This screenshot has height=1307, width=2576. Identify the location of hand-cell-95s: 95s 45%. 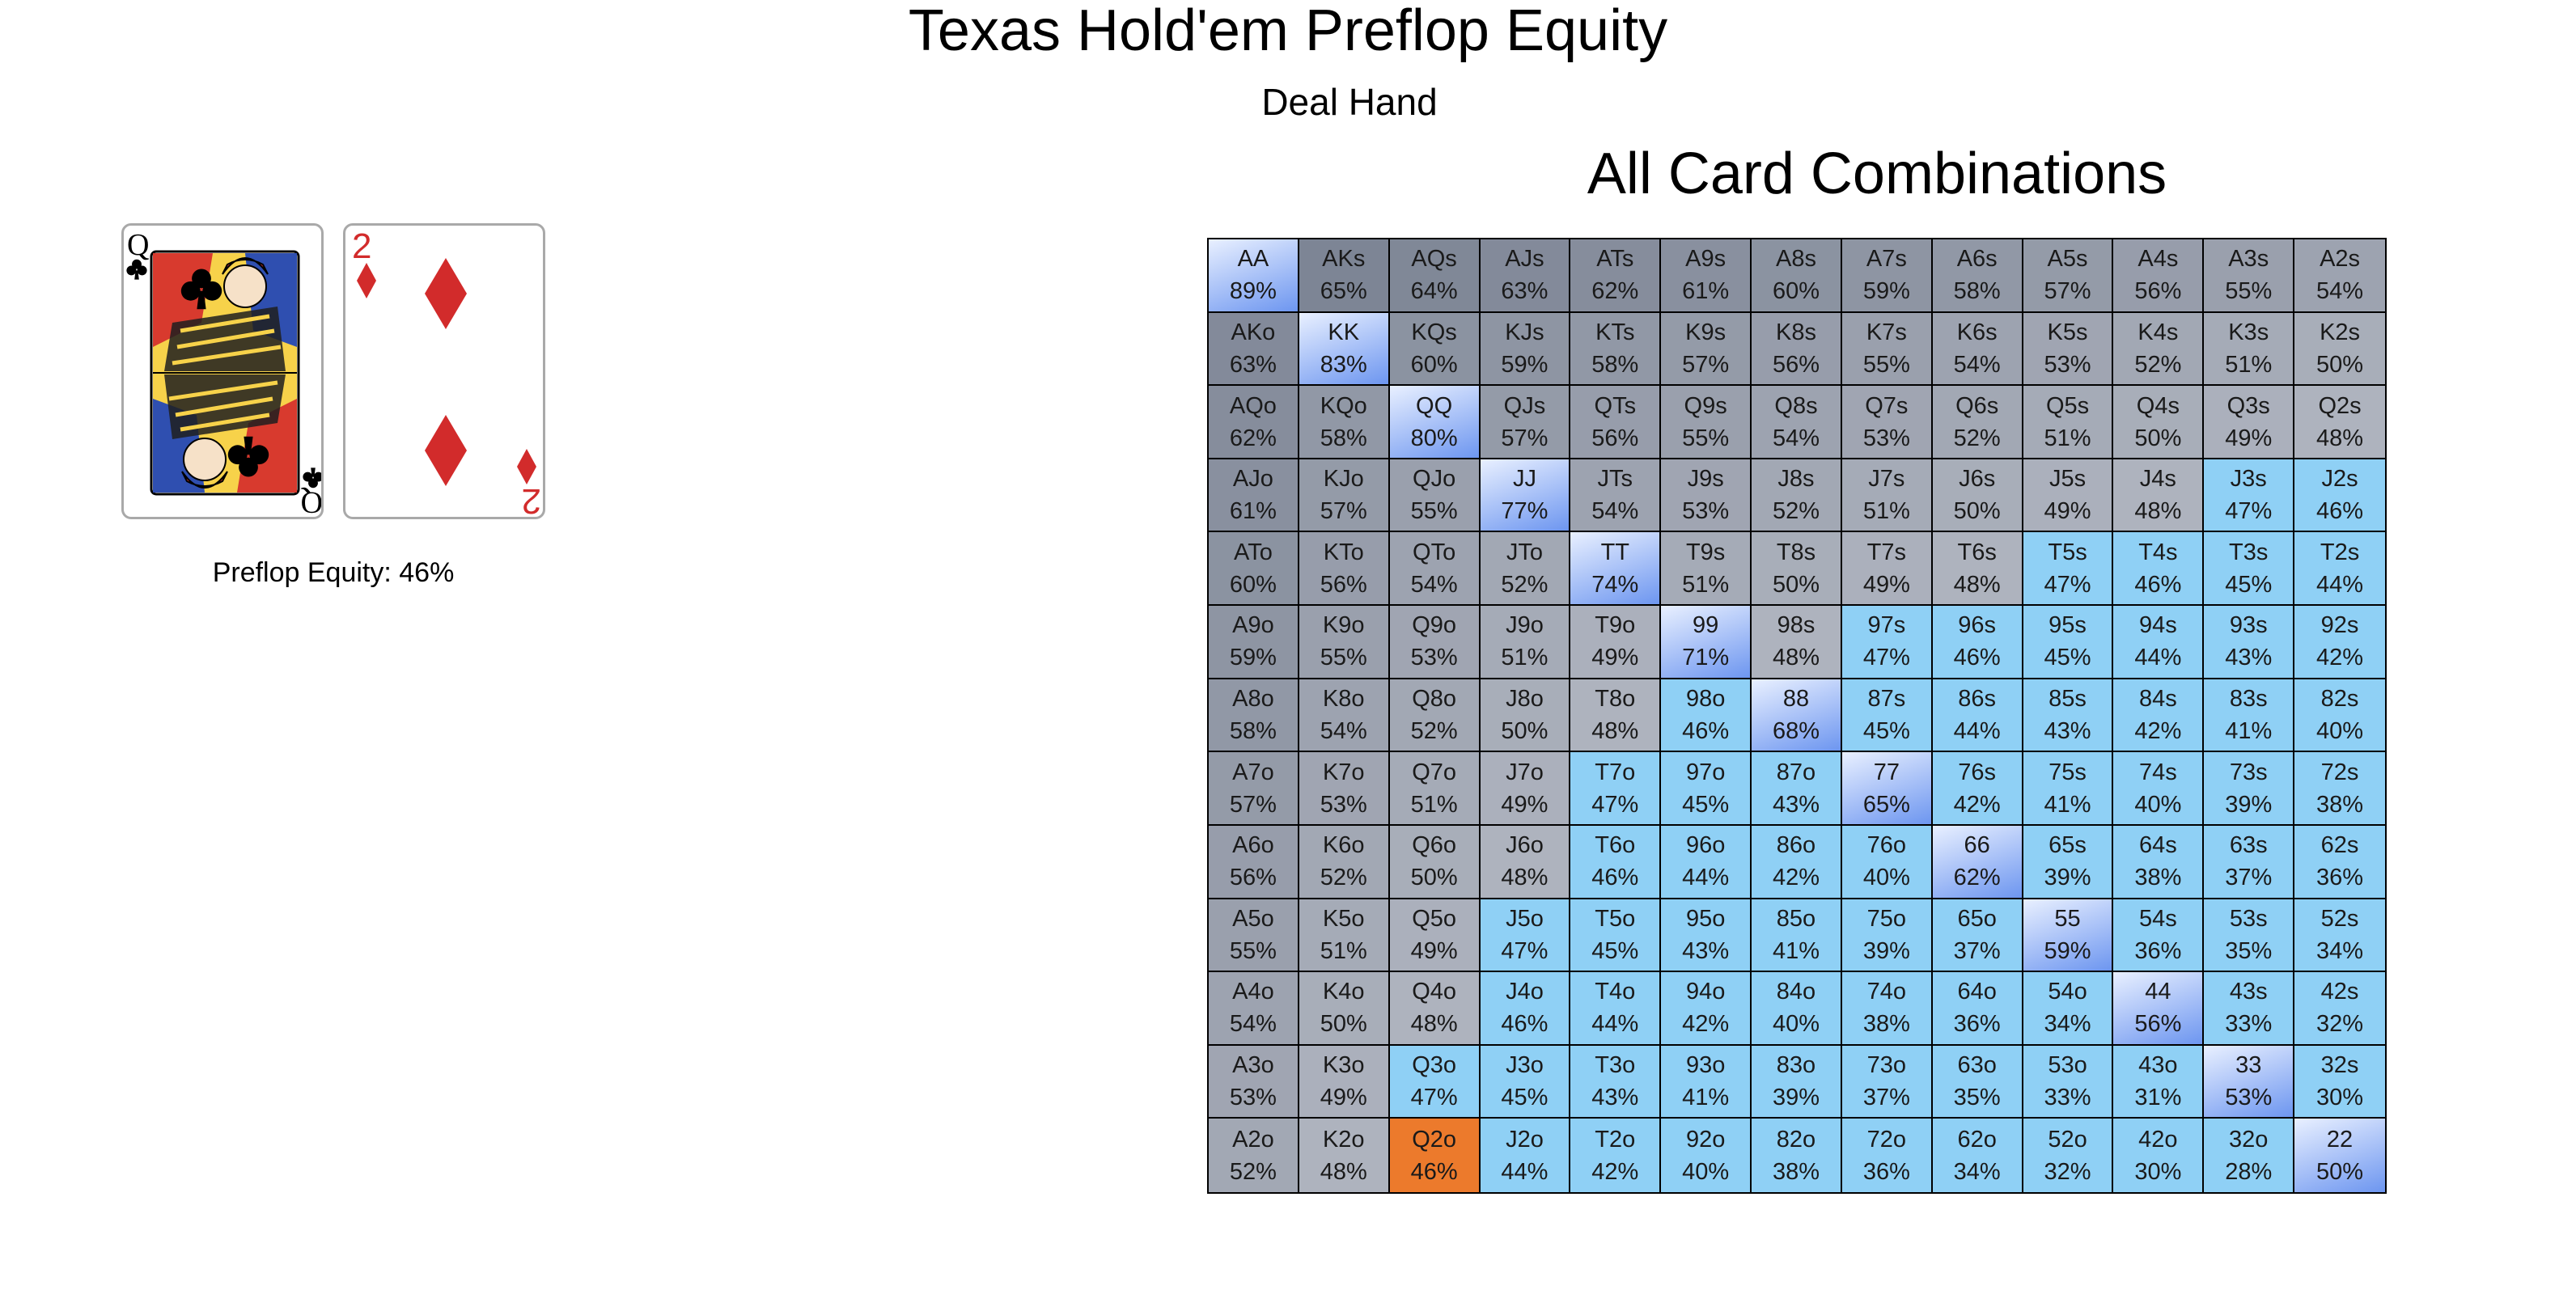
(2068, 642).